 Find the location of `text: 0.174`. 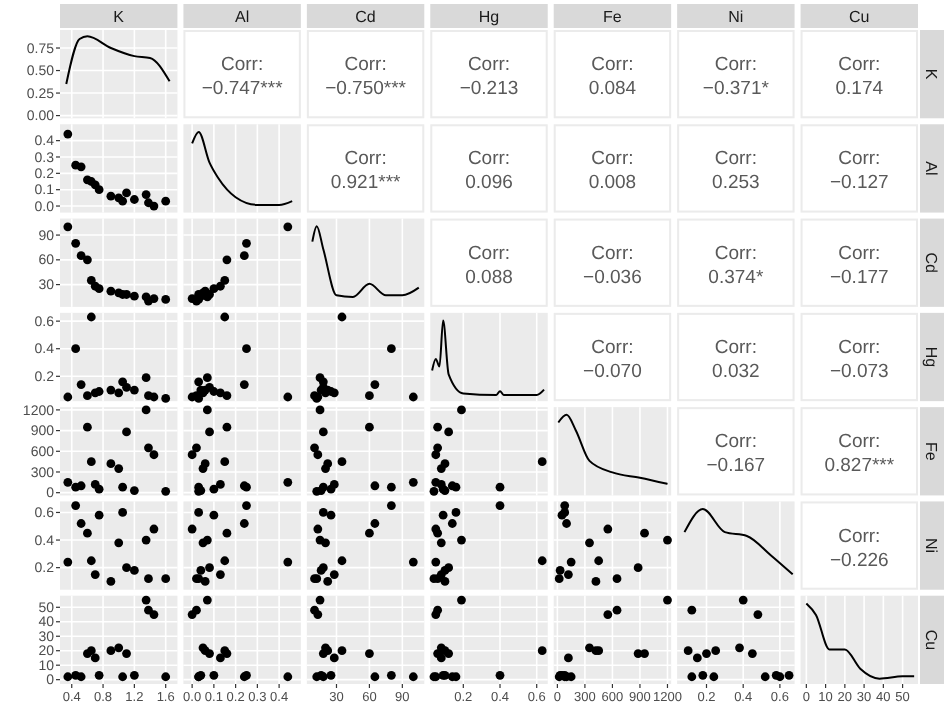

text: 0.174 is located at coordinates (859, 89).